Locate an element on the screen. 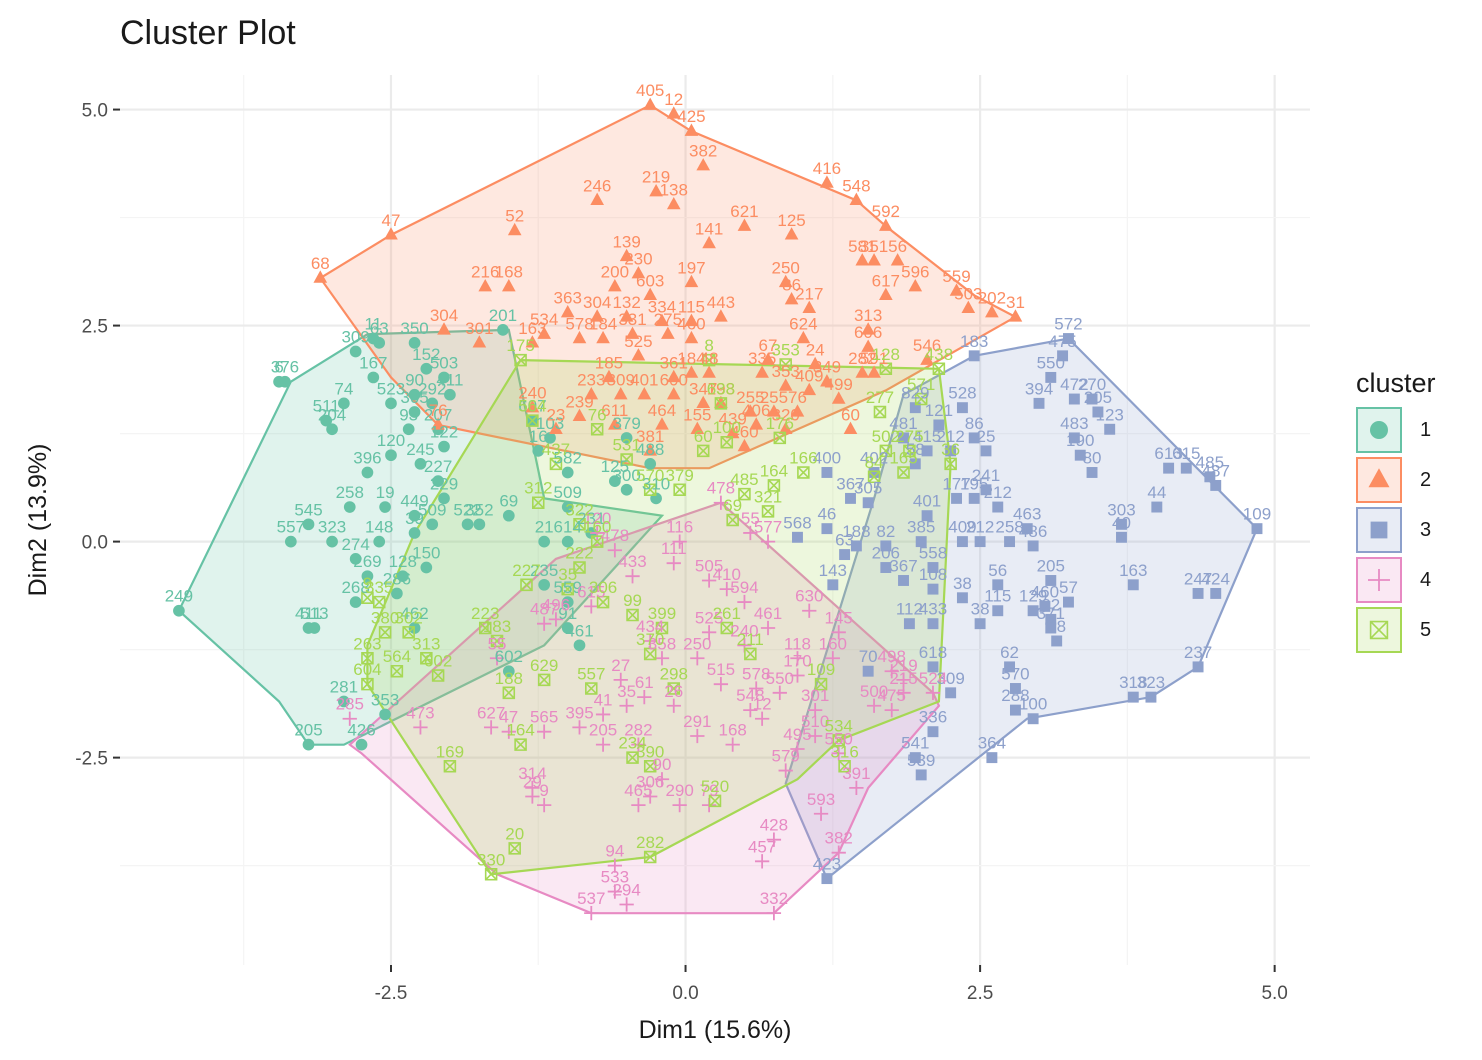 The height and width of the screenshot is (1060, 1482). point-label: 602 is located at coordinates (509, 656).